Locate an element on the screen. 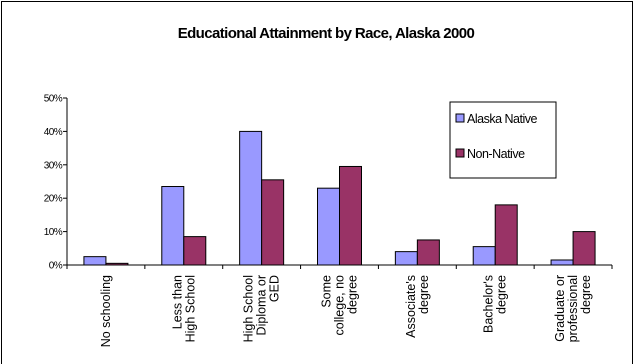 Image resolution: width=636 pixels, height=364 pixels. x-category-line: professional is located at coordinates (573, 308).